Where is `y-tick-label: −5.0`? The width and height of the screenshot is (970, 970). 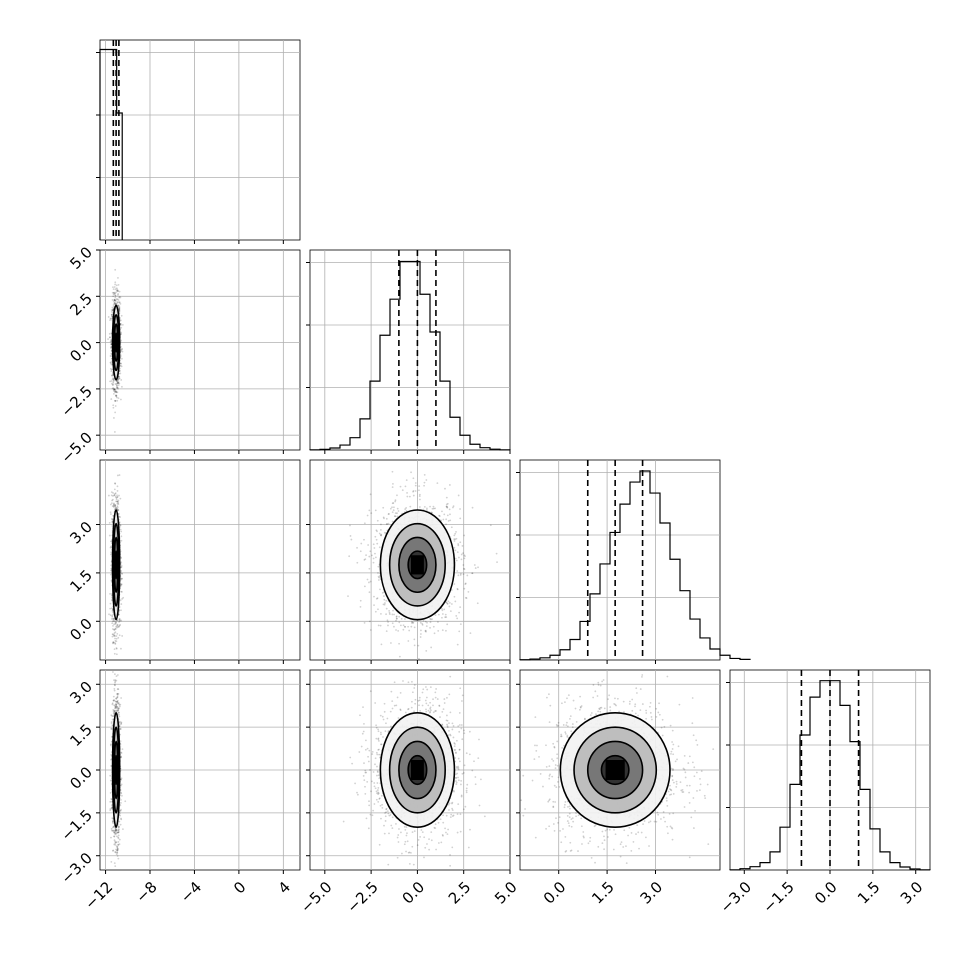 y-tick-label: −5.0 is located at coordinates (77, 447).